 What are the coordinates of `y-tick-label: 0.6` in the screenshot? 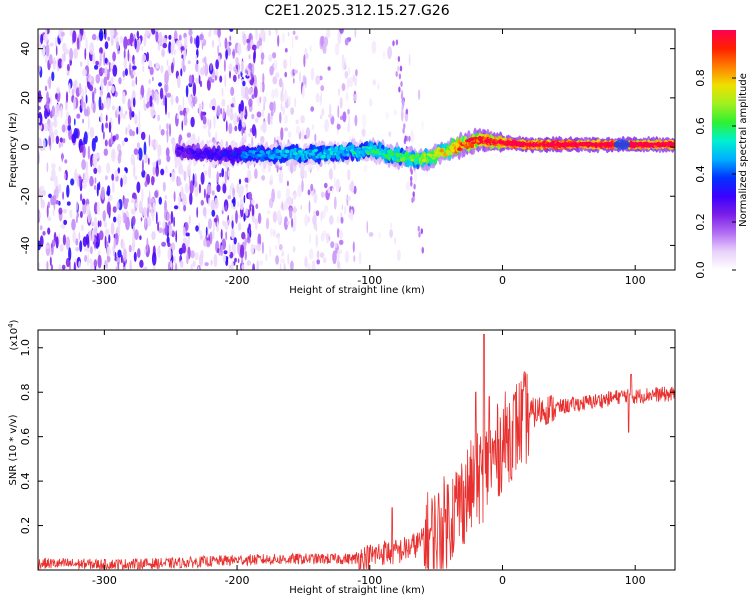 It's located at (25, 437).